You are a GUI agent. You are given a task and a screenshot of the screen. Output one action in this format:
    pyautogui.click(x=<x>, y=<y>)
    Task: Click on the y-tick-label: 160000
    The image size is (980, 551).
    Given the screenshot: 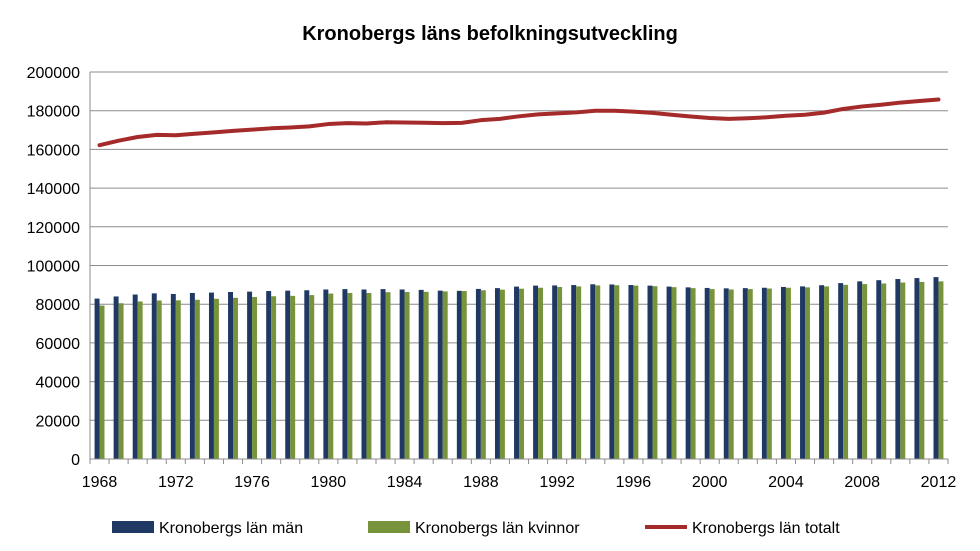 What is the action you would take?
    pyautogui.click(x=53, y=150)
    